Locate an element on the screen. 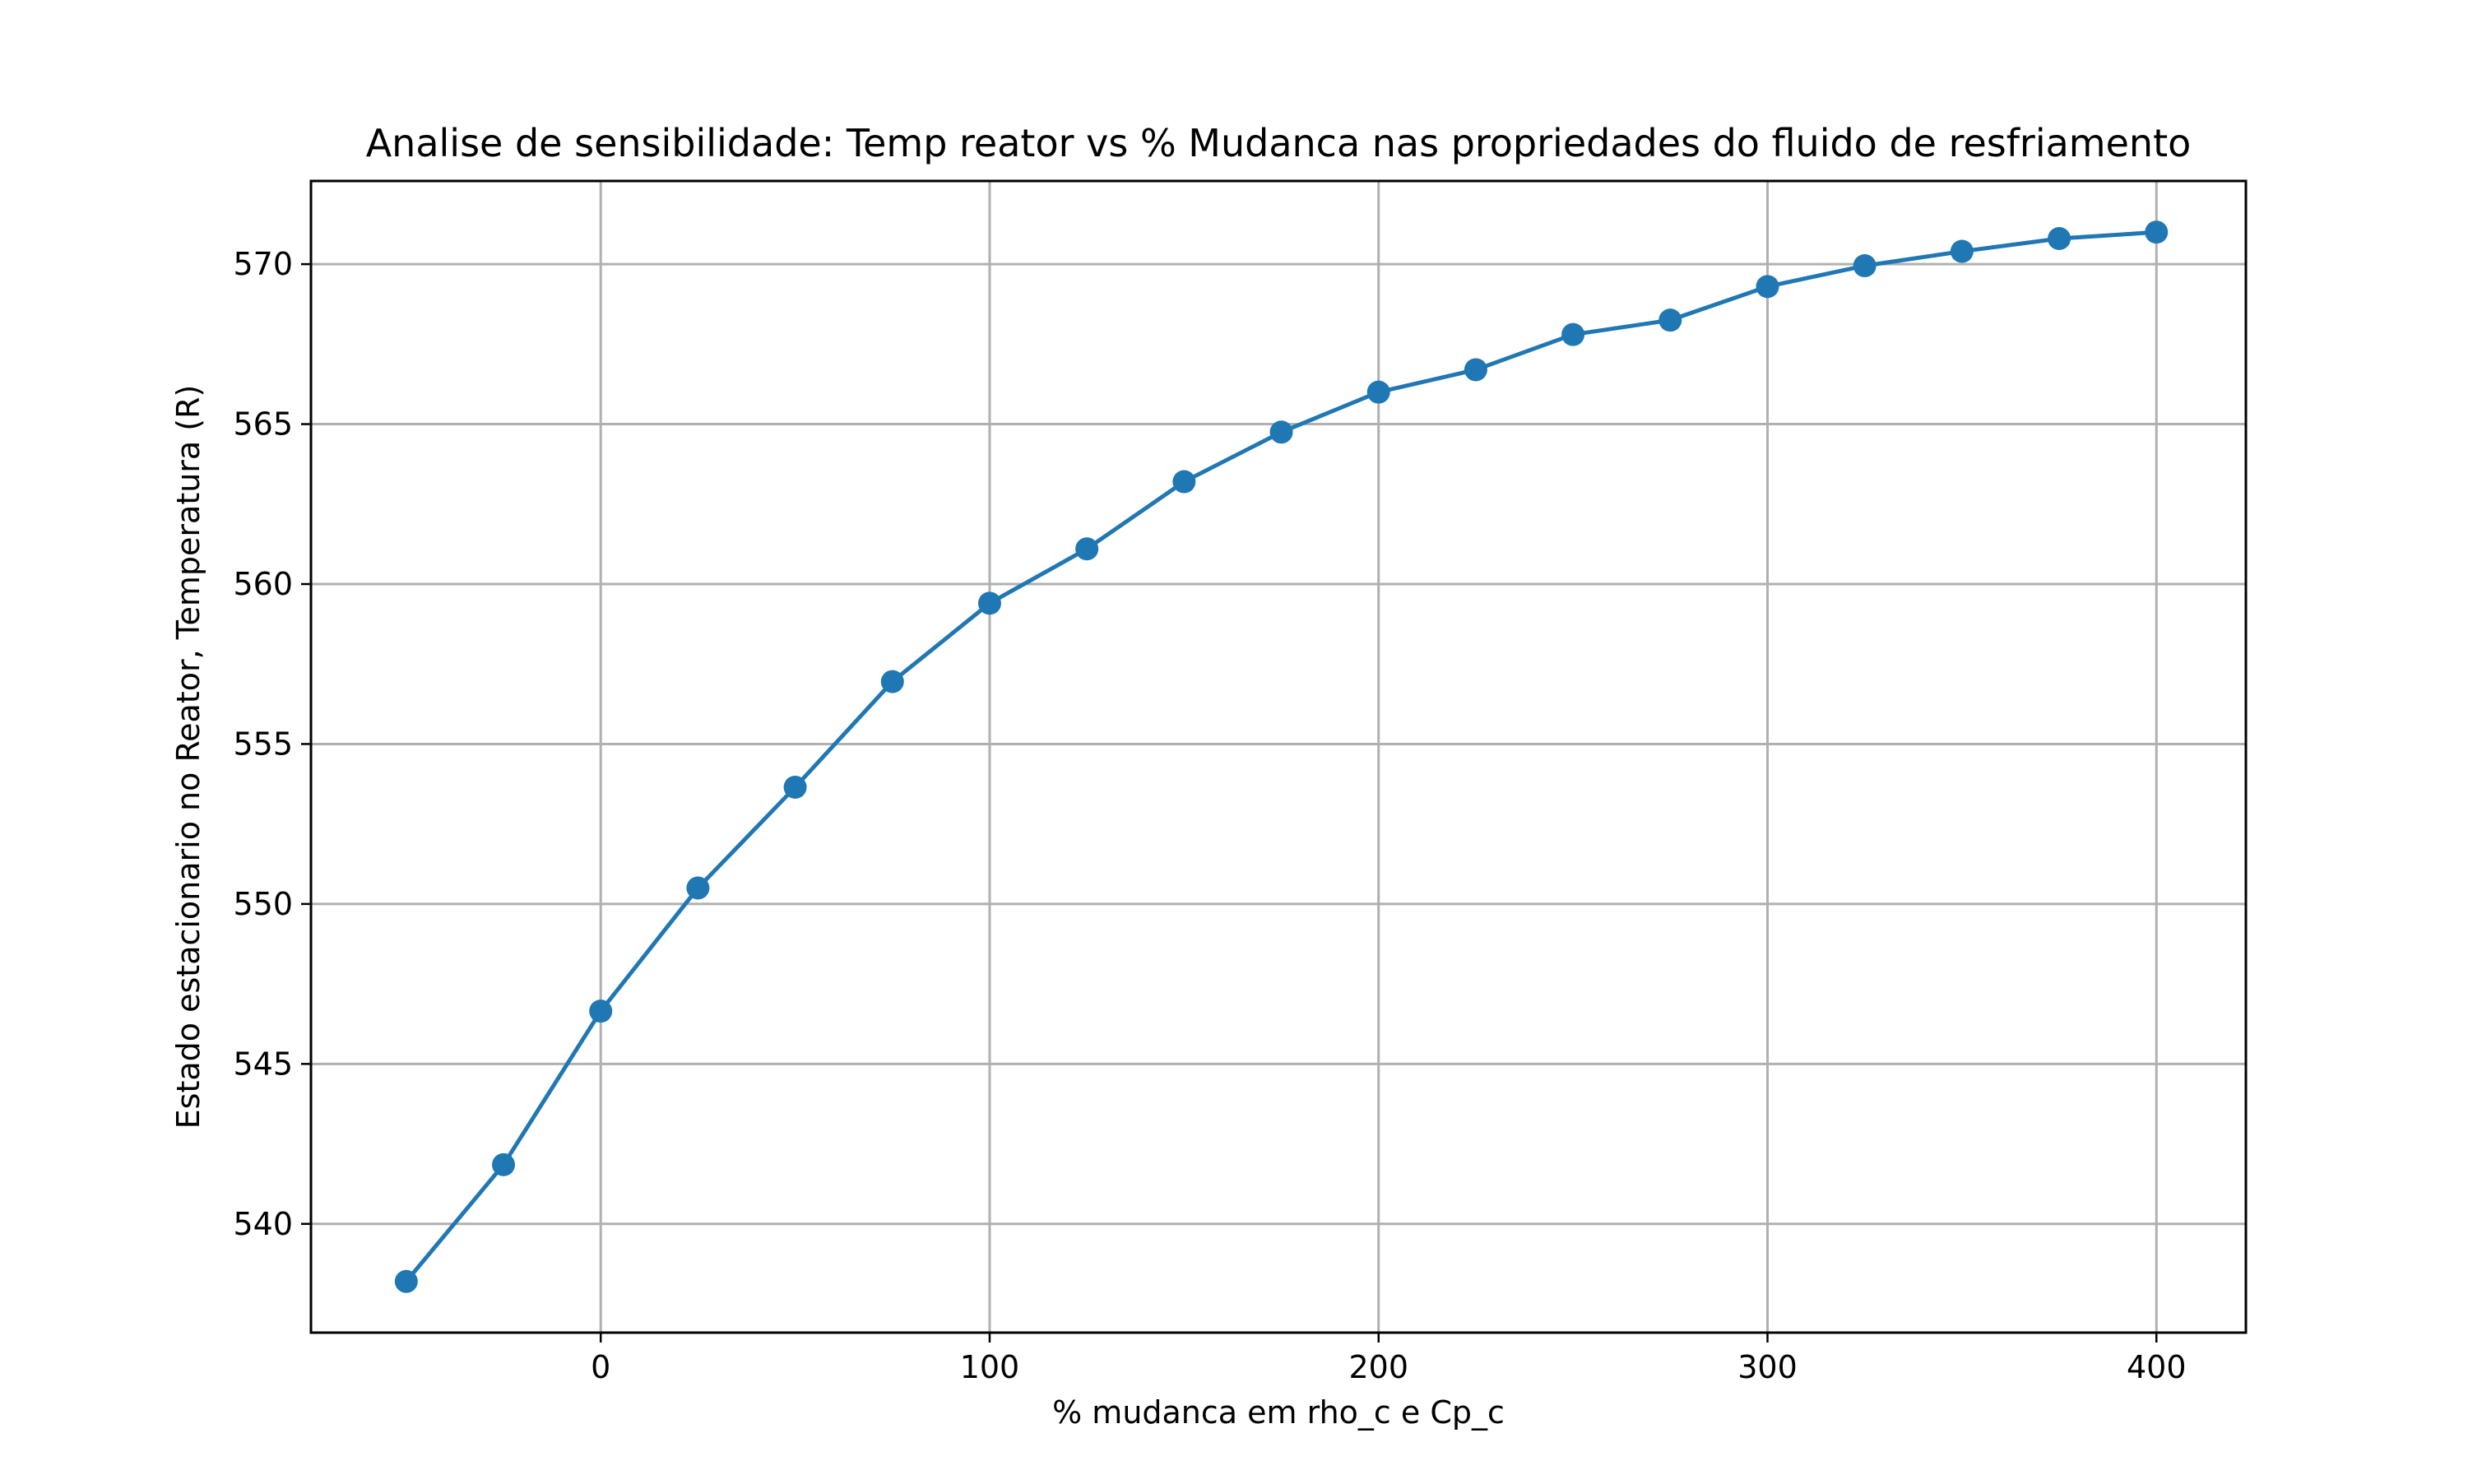 The height and width of the screenshot is (1484, 2468). y-tick-label: 555 is located at coordinates (263, 744).